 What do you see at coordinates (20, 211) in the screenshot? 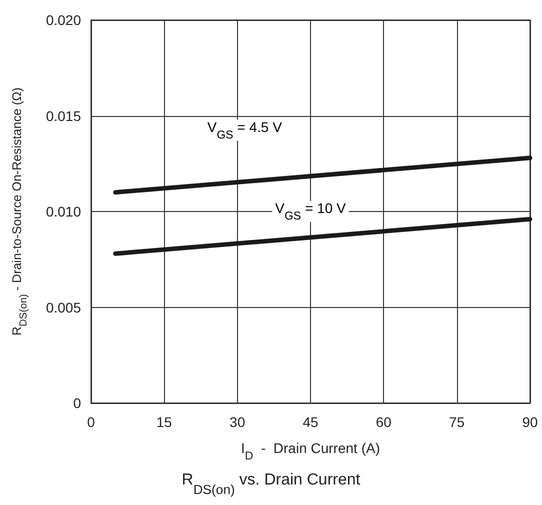
I see `y-axis-title: RDS(on) - Drain-to-Source On-Resistance (Ω)` at bounding box center [20, 211].